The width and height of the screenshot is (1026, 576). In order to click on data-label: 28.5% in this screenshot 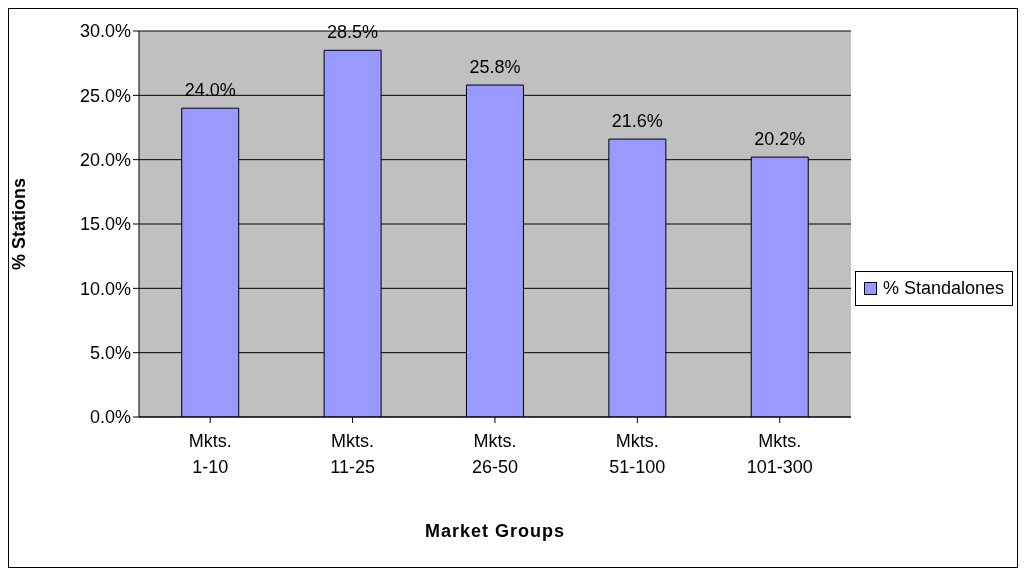, I will do `click(353, 32)`.